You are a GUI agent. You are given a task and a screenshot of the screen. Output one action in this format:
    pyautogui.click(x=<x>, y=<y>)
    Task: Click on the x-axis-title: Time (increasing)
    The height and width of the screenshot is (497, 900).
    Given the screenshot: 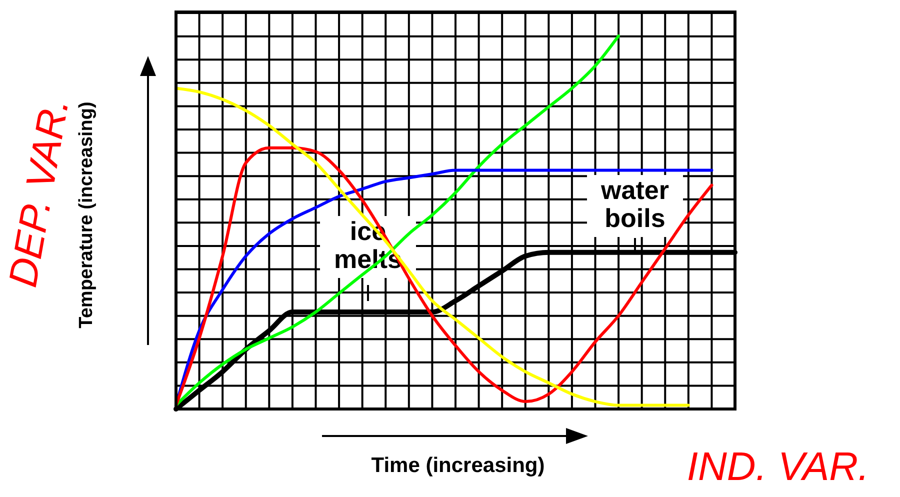 What is the action you would take?
    pyautogui.click(x=458, y=465)
    